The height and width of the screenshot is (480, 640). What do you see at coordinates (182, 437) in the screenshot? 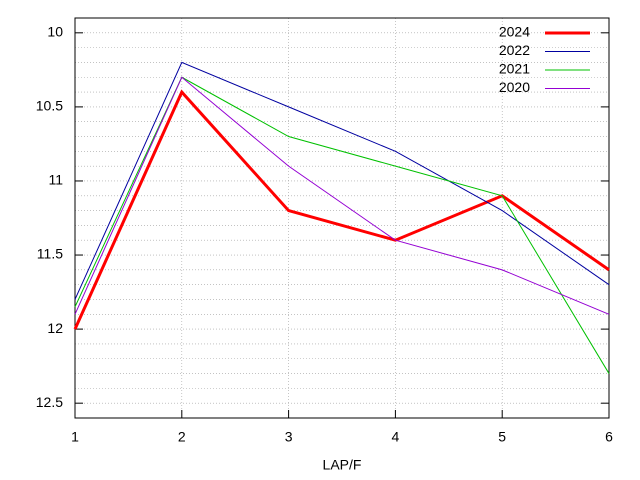
I see `x-tick-label: 2` at bounding box center [182, 437].